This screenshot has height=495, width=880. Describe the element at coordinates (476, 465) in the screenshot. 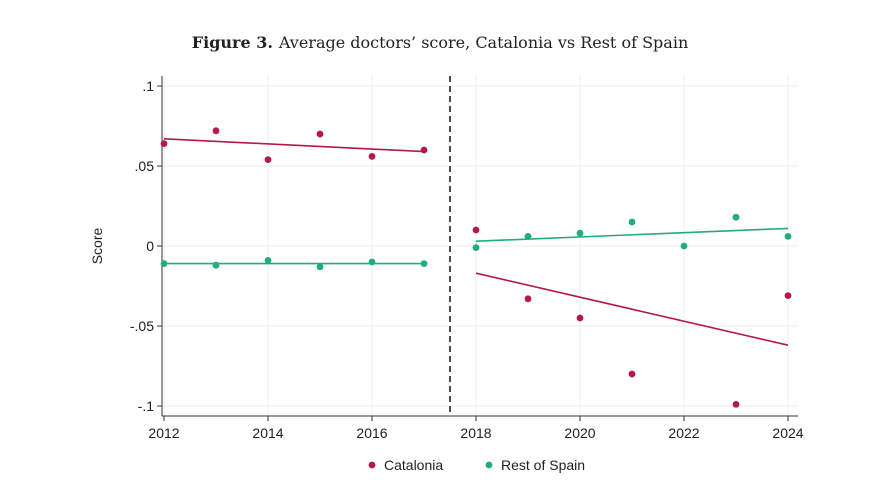

I see `legend: Catalonia Rest of Spain` at that location.